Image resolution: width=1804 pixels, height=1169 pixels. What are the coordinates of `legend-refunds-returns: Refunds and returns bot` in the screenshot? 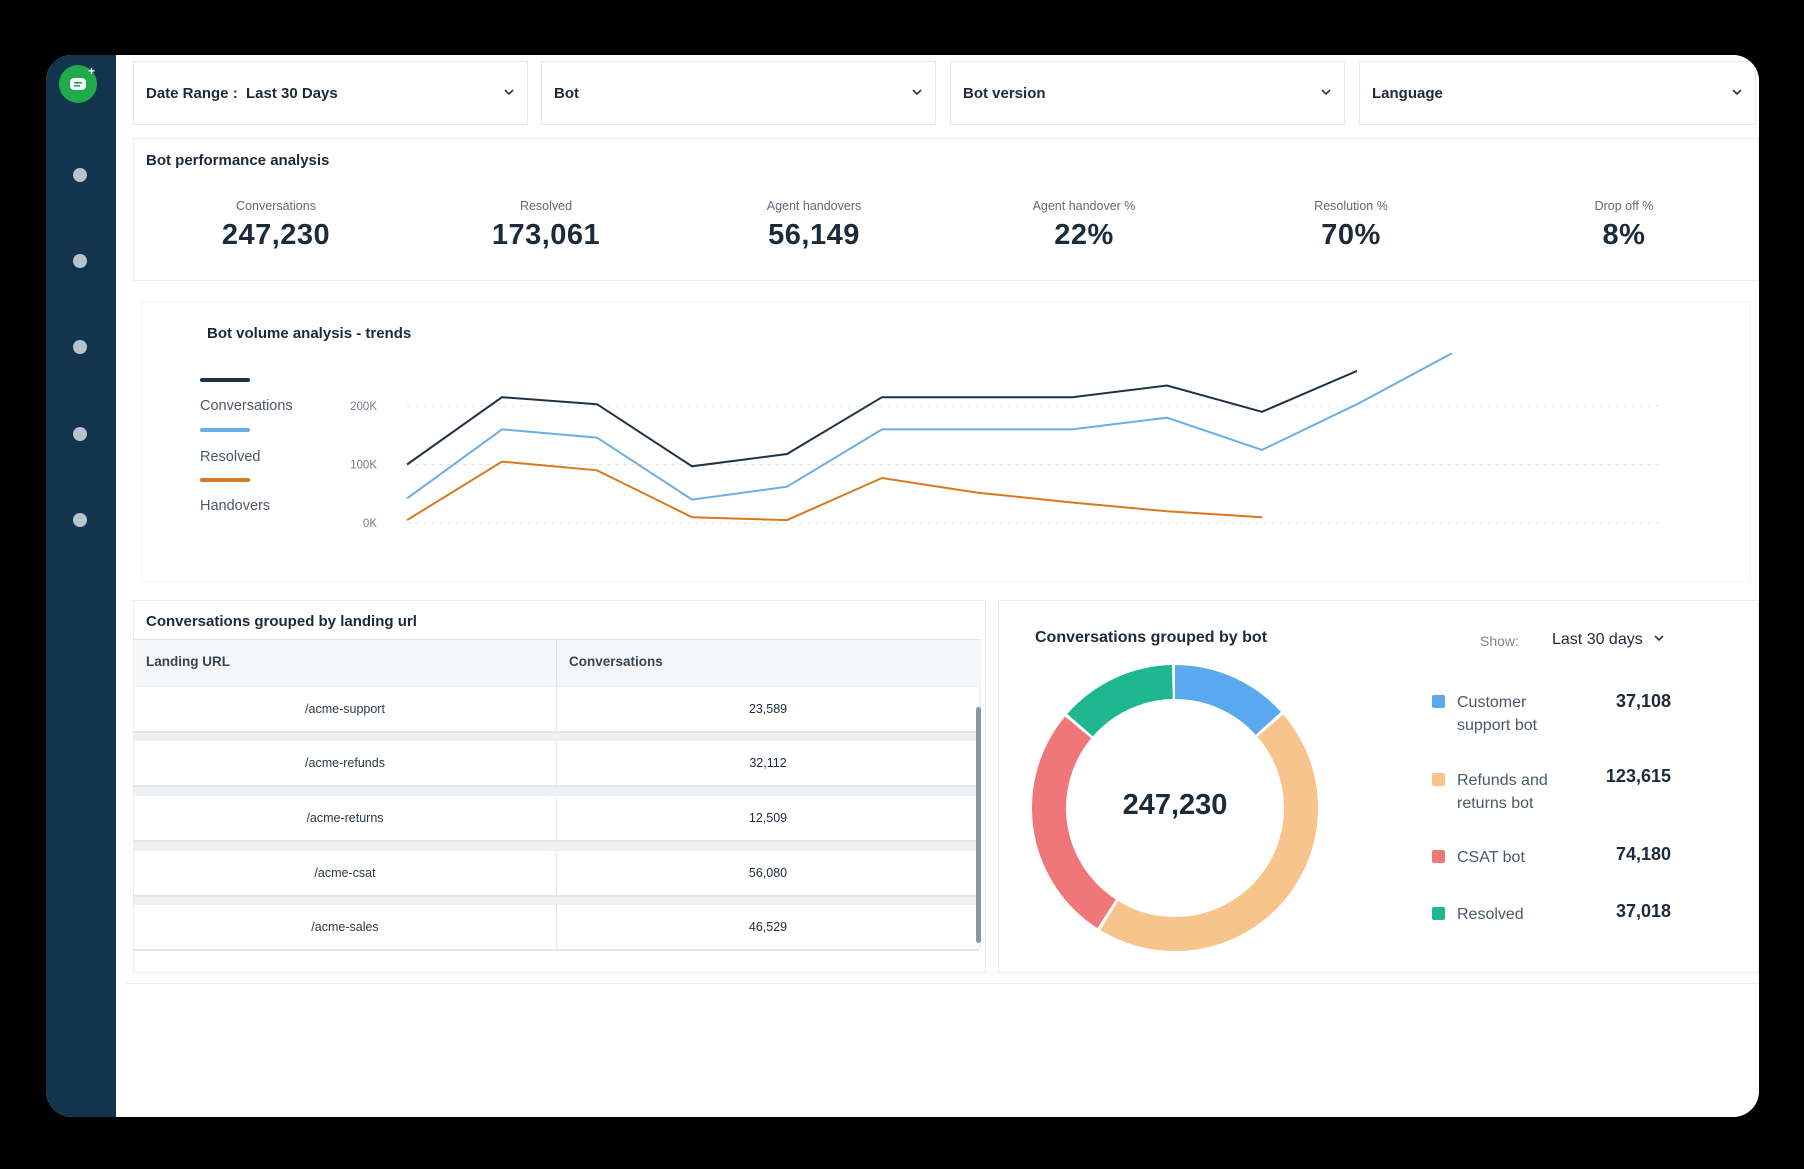 It's located at (1502, 792).